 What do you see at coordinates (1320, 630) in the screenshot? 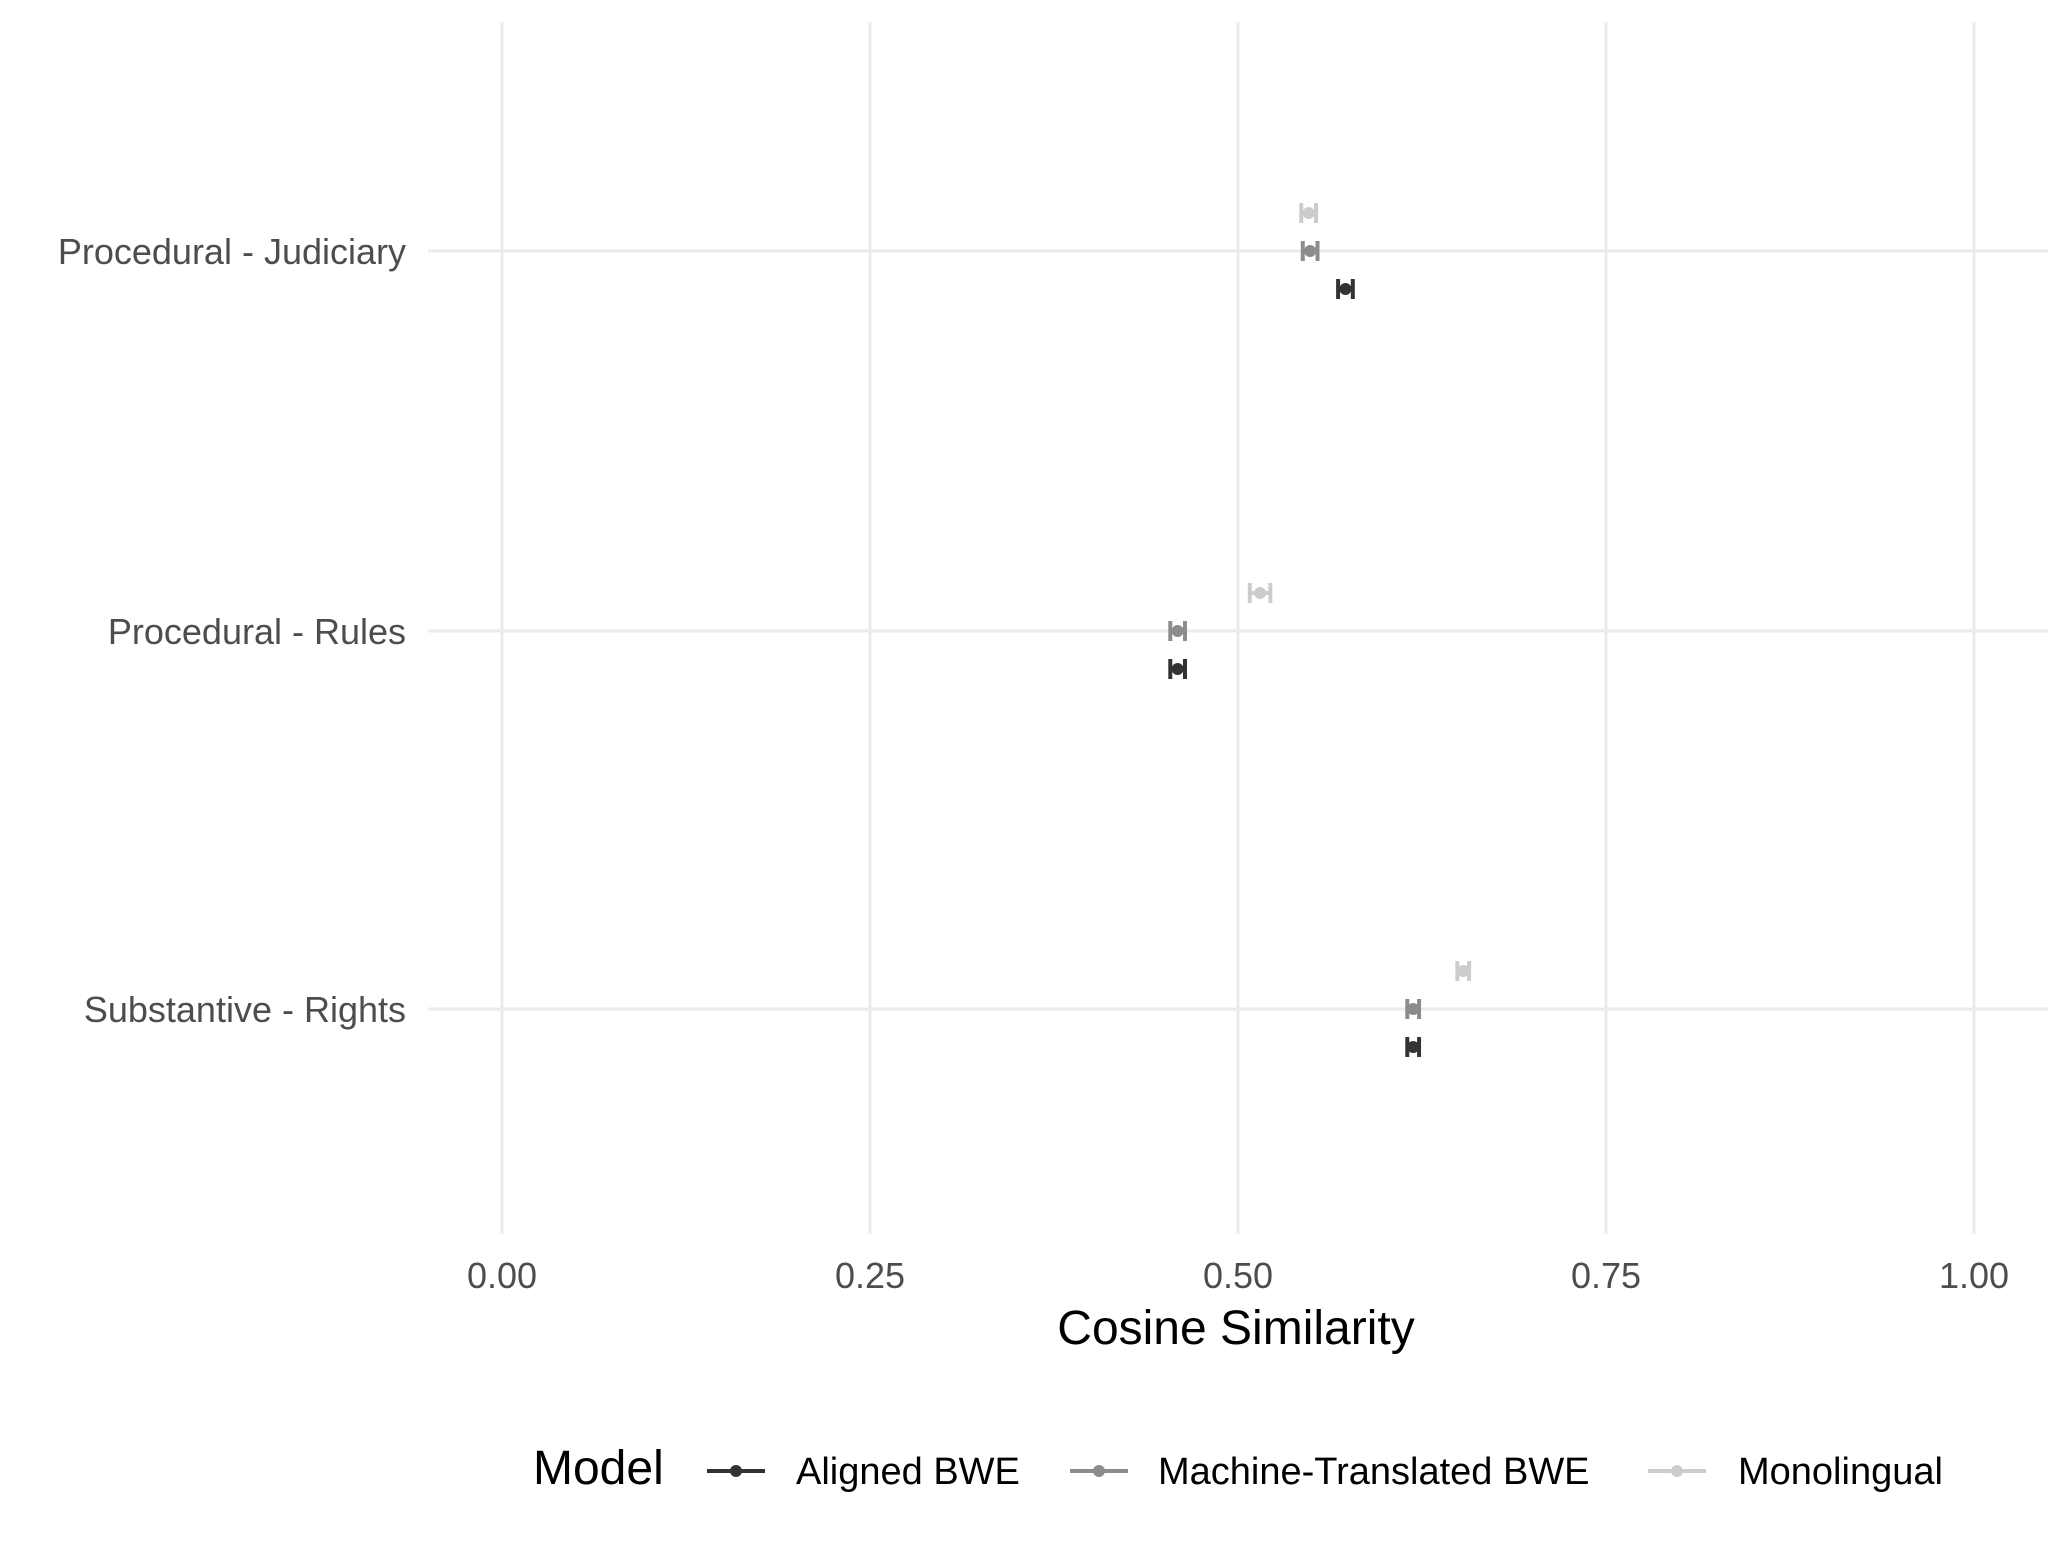
I see `data-marks` at bounding box center [1320, 630].